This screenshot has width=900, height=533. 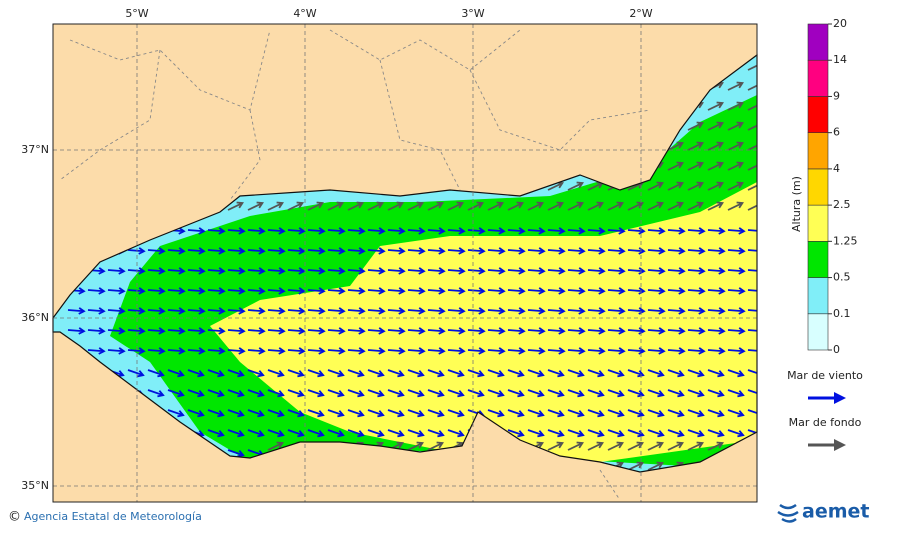 What do you see at coordinates (14, 517) in the screenshot?
I see `copyright-icon: ©` at bounding box center [14, 517].